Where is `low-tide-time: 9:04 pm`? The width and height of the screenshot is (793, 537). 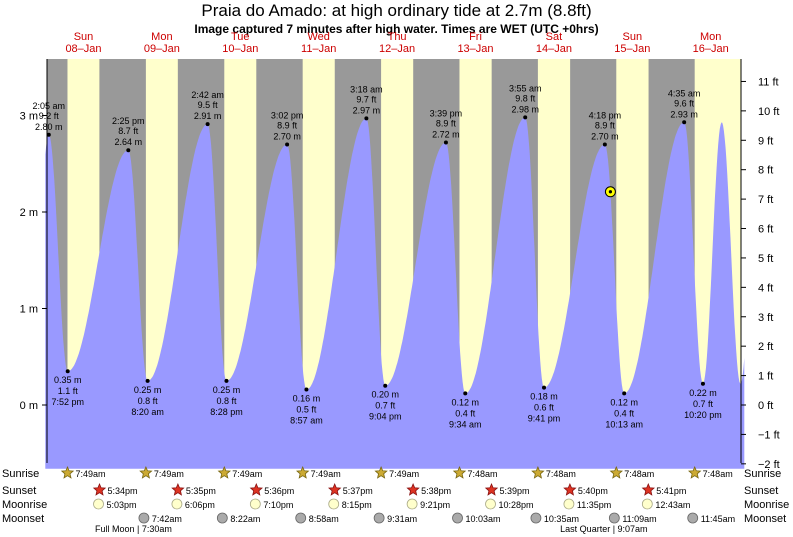 low-tide-time: 9:04 pm is located at coordinates (385, 417).